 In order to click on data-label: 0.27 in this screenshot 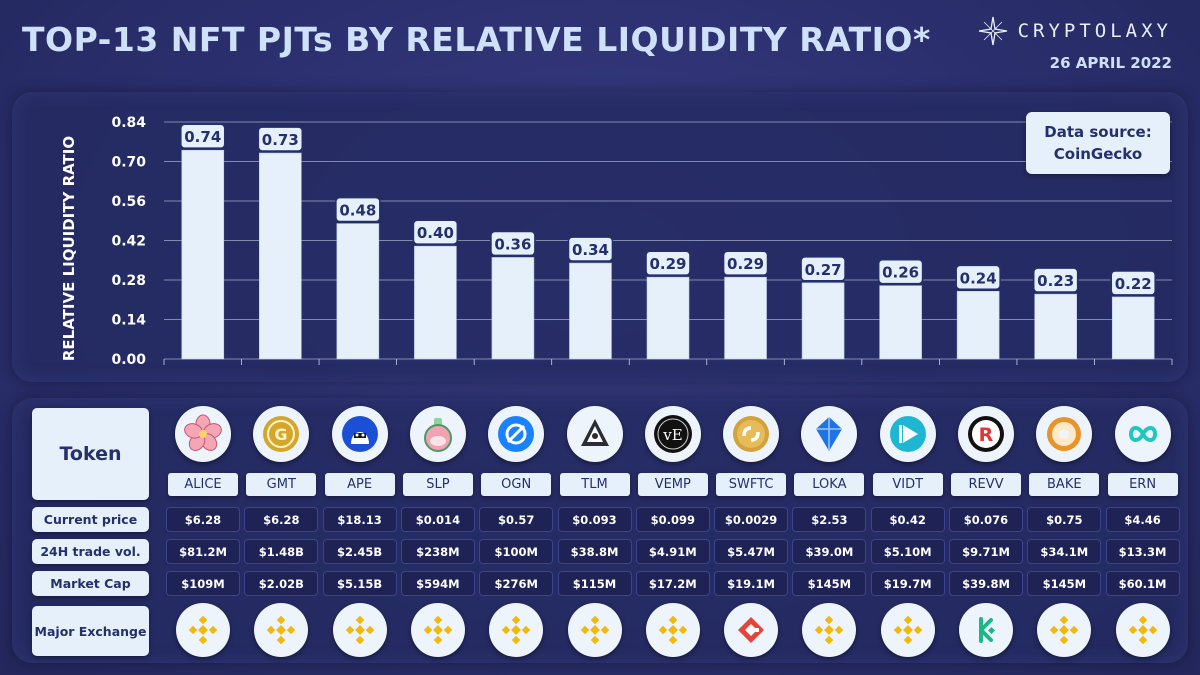, I will do `click(823, 270)`.